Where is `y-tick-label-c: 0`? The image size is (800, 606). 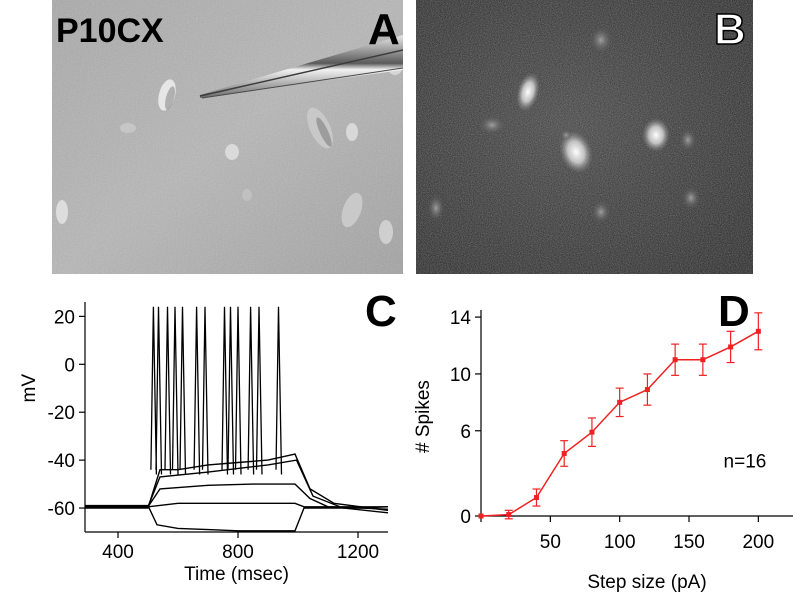 y-tick-label-c: 0 is located at coordinates (69, 365).